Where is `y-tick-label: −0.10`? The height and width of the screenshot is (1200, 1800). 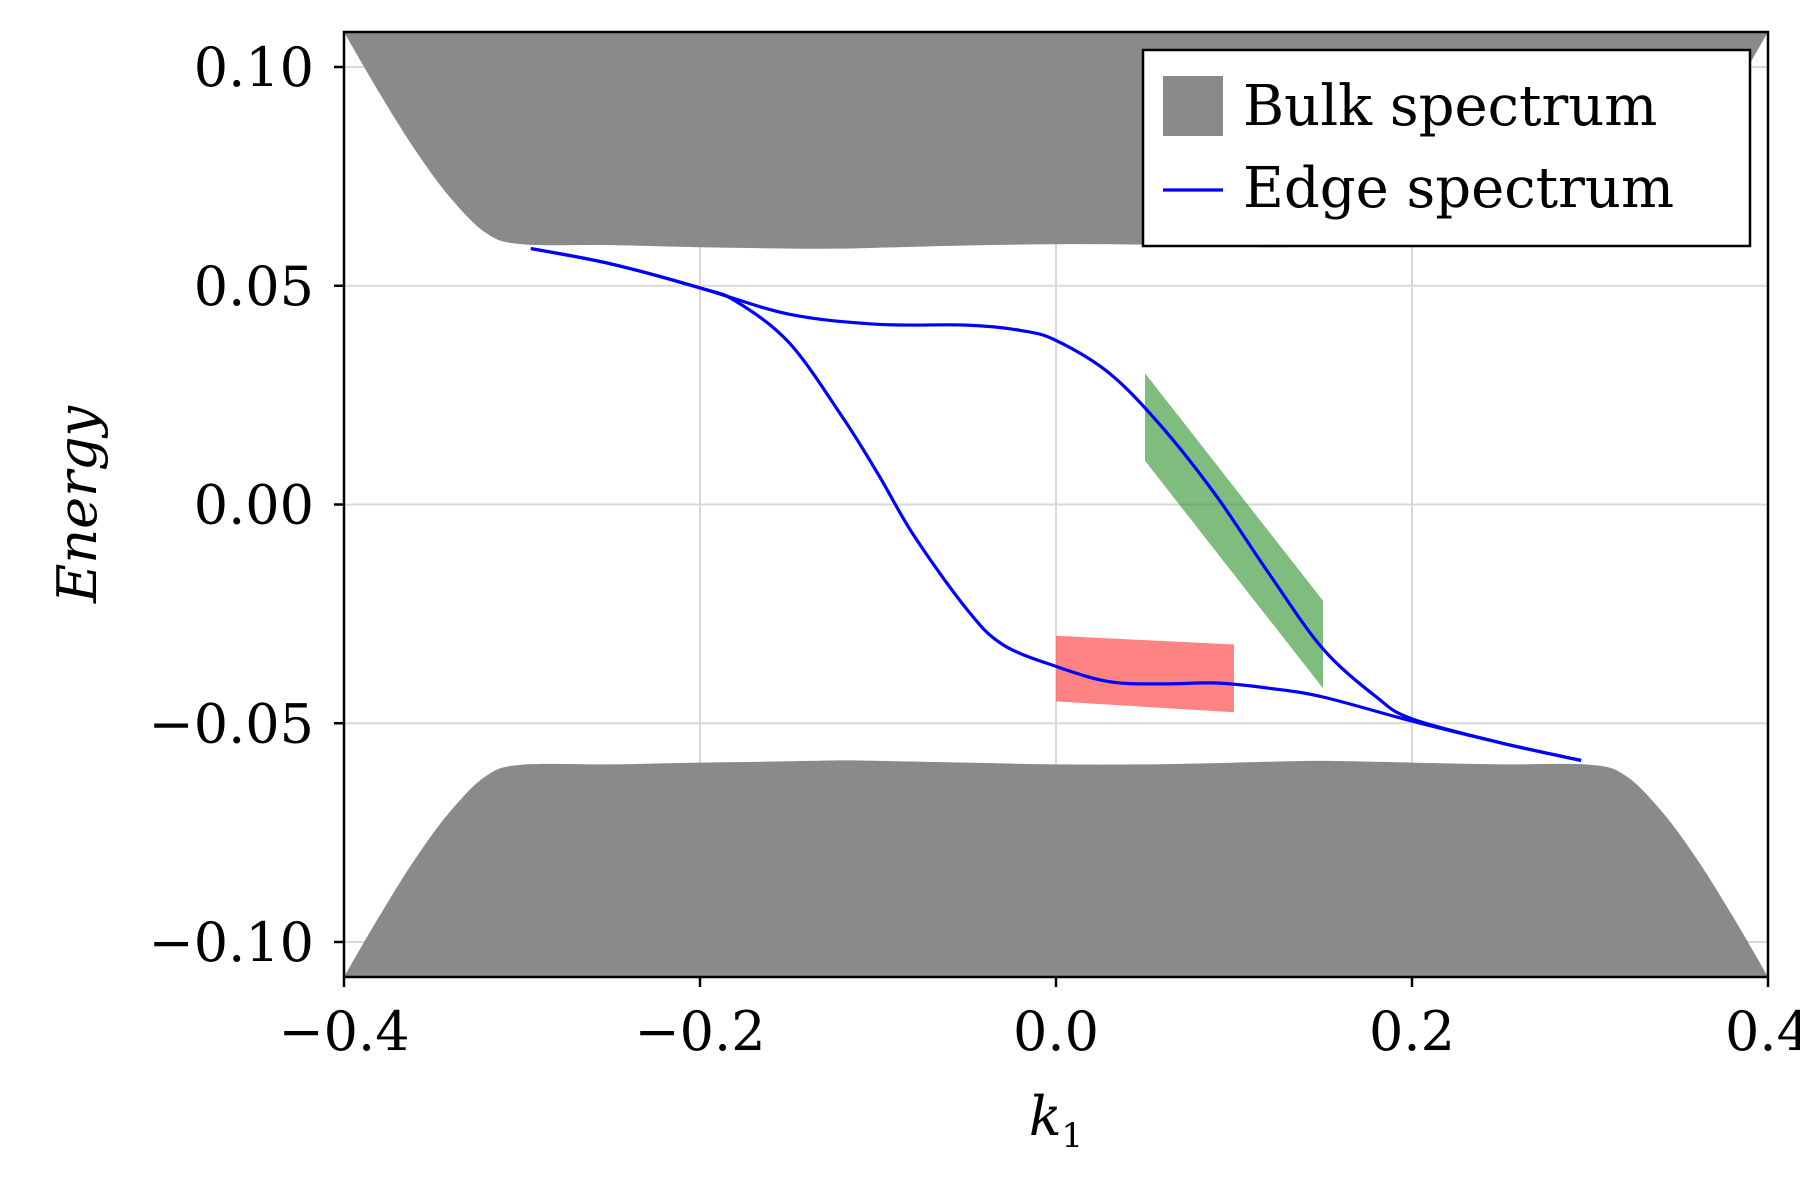
y-tick-label: −0.10 is located at coordinates (231, 942).